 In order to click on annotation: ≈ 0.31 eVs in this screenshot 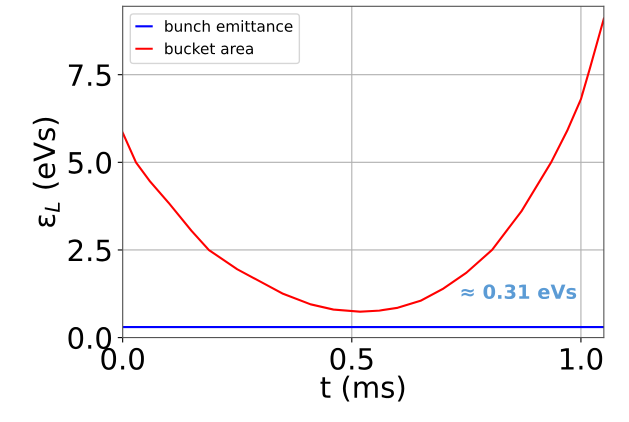, I will do `click(519, 292)`.